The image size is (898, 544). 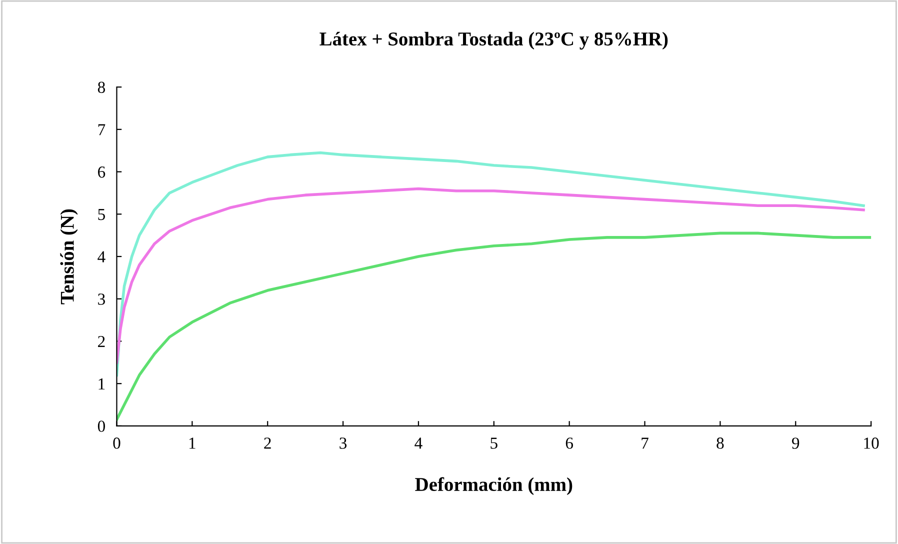 I want to click on x-tick-label: 6, so click(x=569, y=443).